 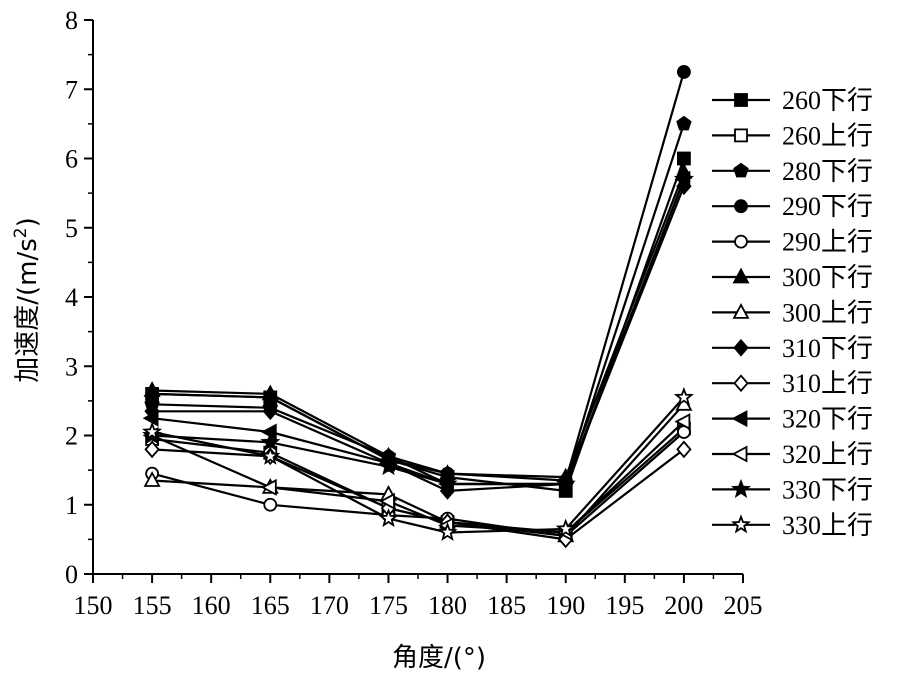 I want to click on x-tick-label: 190, so click(x=565, y=605).